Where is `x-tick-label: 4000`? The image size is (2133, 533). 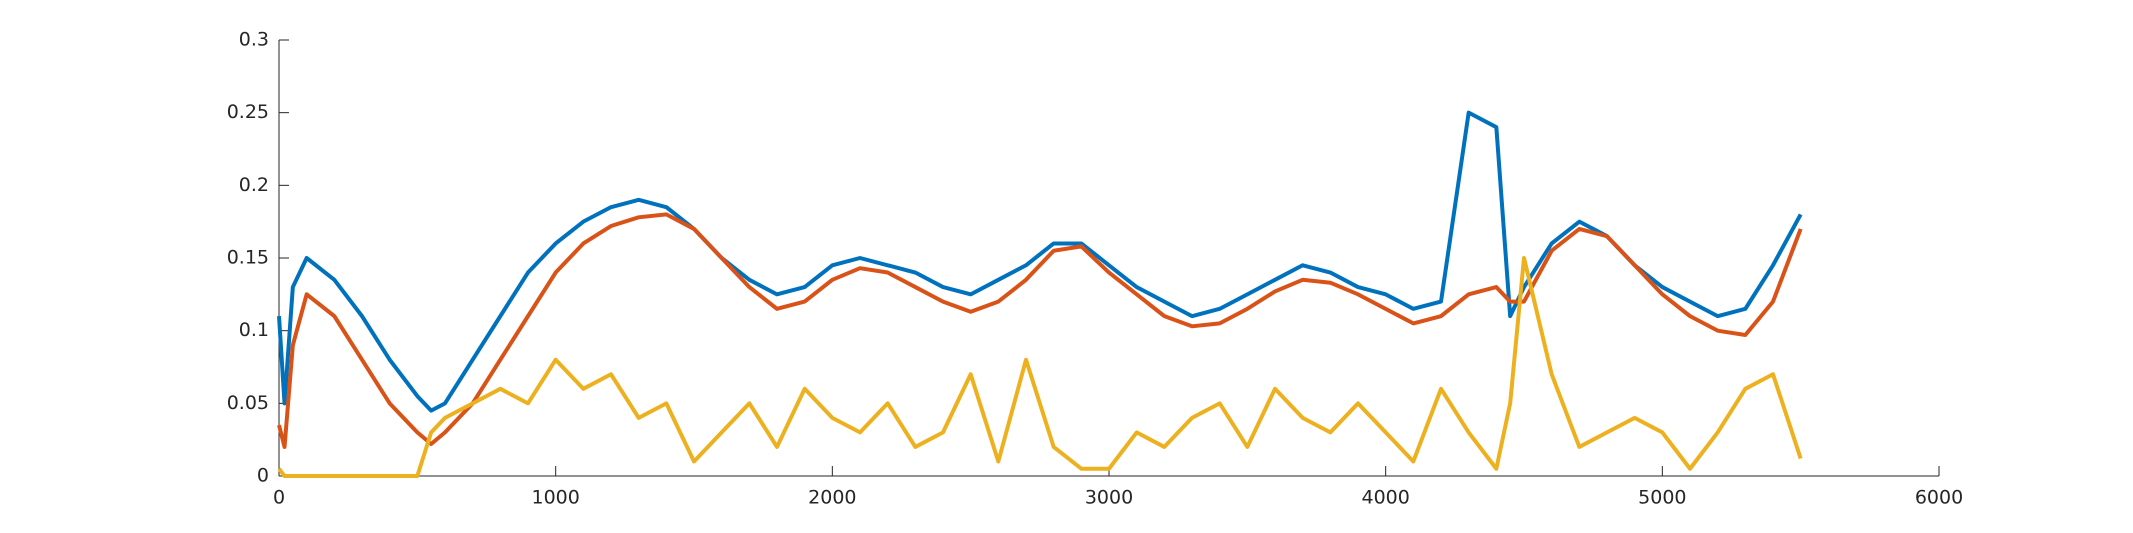
x-tick-label: 4000 is located at coordinates (1385, 498).